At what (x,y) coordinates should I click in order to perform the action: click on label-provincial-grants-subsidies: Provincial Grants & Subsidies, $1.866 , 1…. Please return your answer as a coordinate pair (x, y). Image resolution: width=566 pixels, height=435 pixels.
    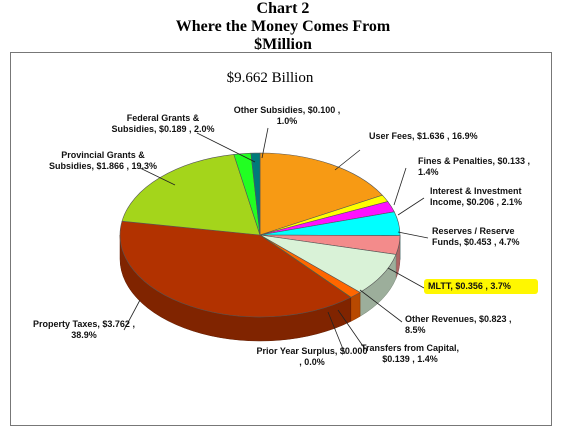
    Looking at the image, I should click on (103, 160).